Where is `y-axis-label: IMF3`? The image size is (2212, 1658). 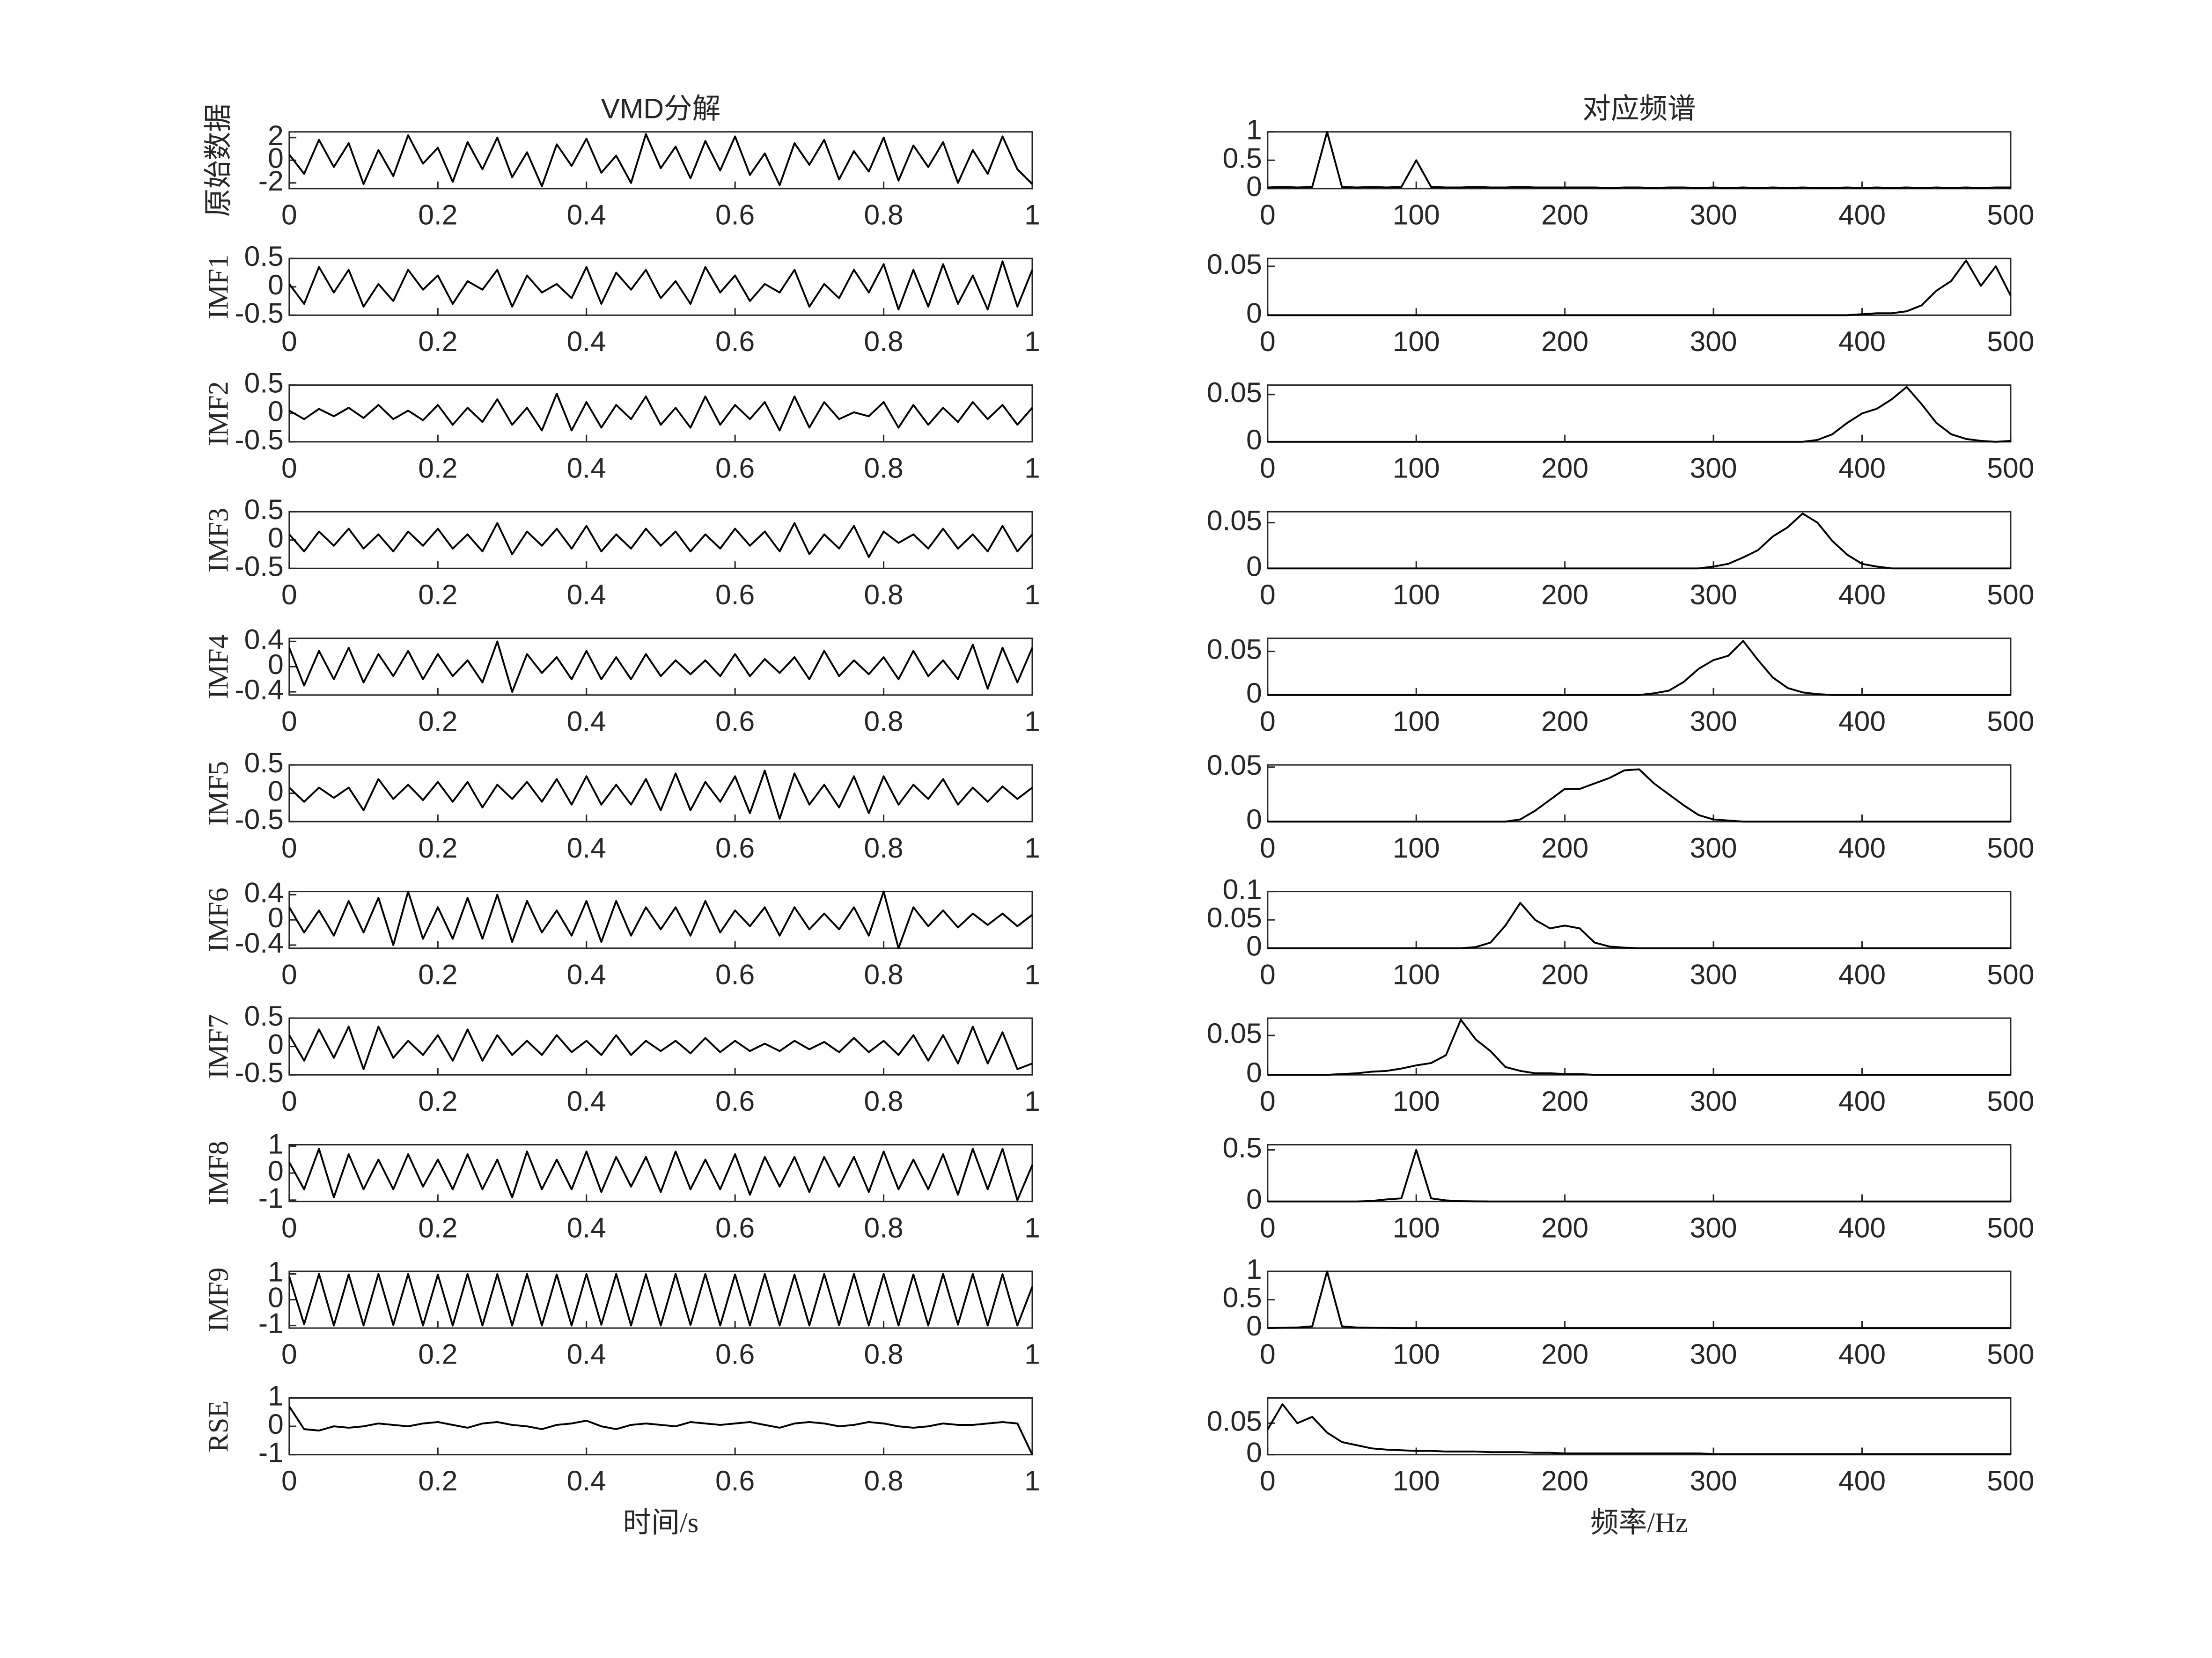 y-axis-label: IMF3 is located at coordinates (218, 540).